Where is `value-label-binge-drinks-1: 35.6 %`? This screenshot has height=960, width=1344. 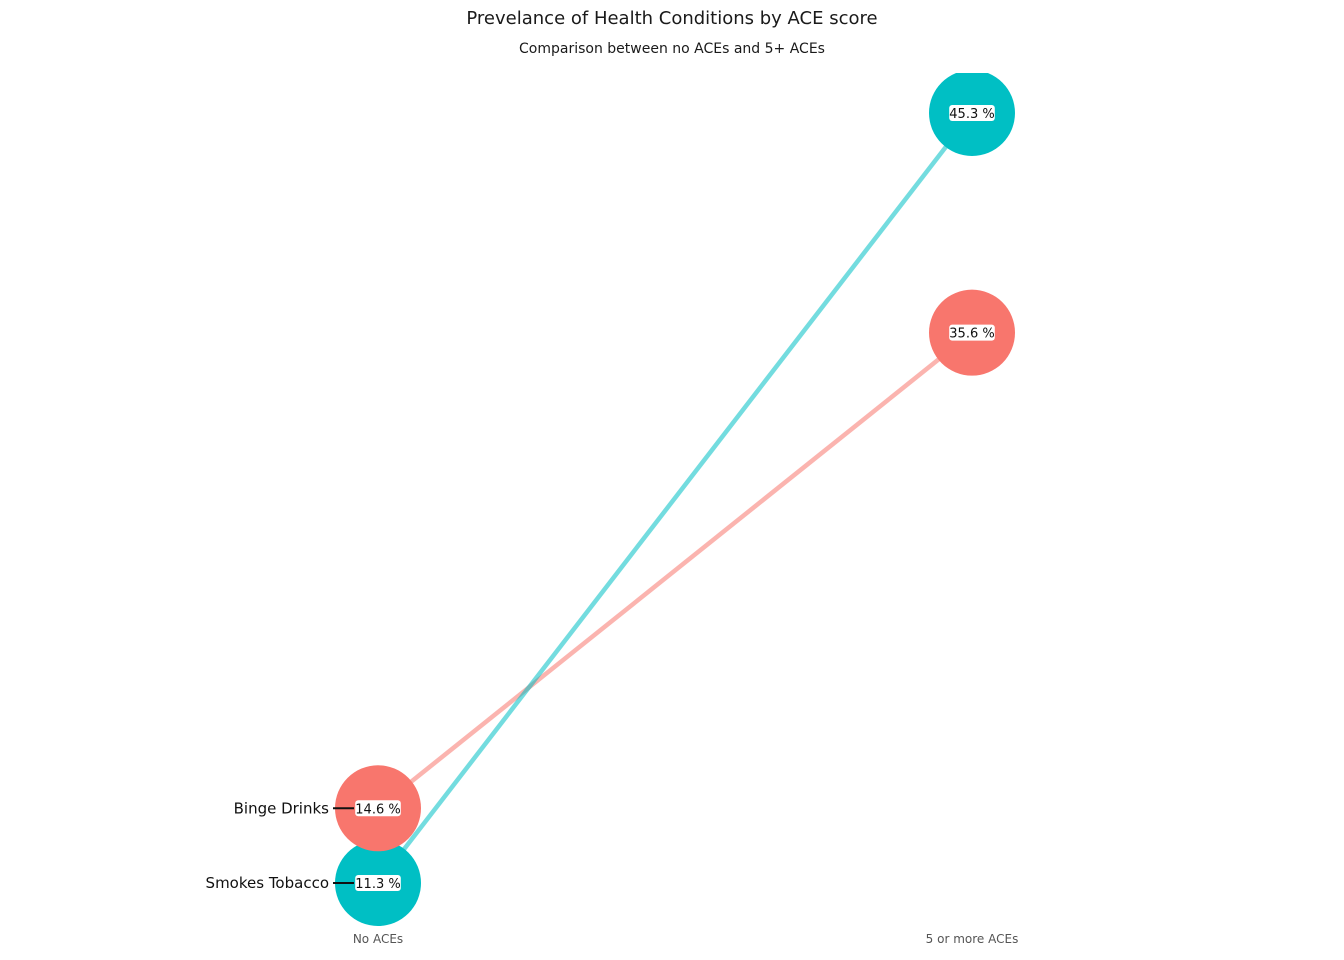
value-label-binge-drinks-1: 35.6 % is located at coordinates (971, 334).